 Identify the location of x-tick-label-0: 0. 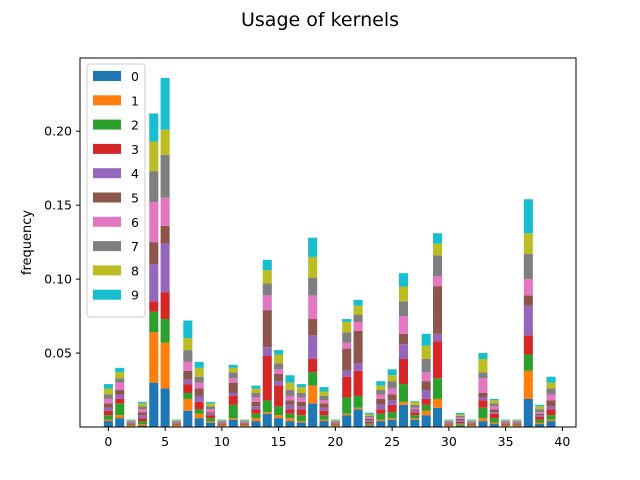
(108, 441).